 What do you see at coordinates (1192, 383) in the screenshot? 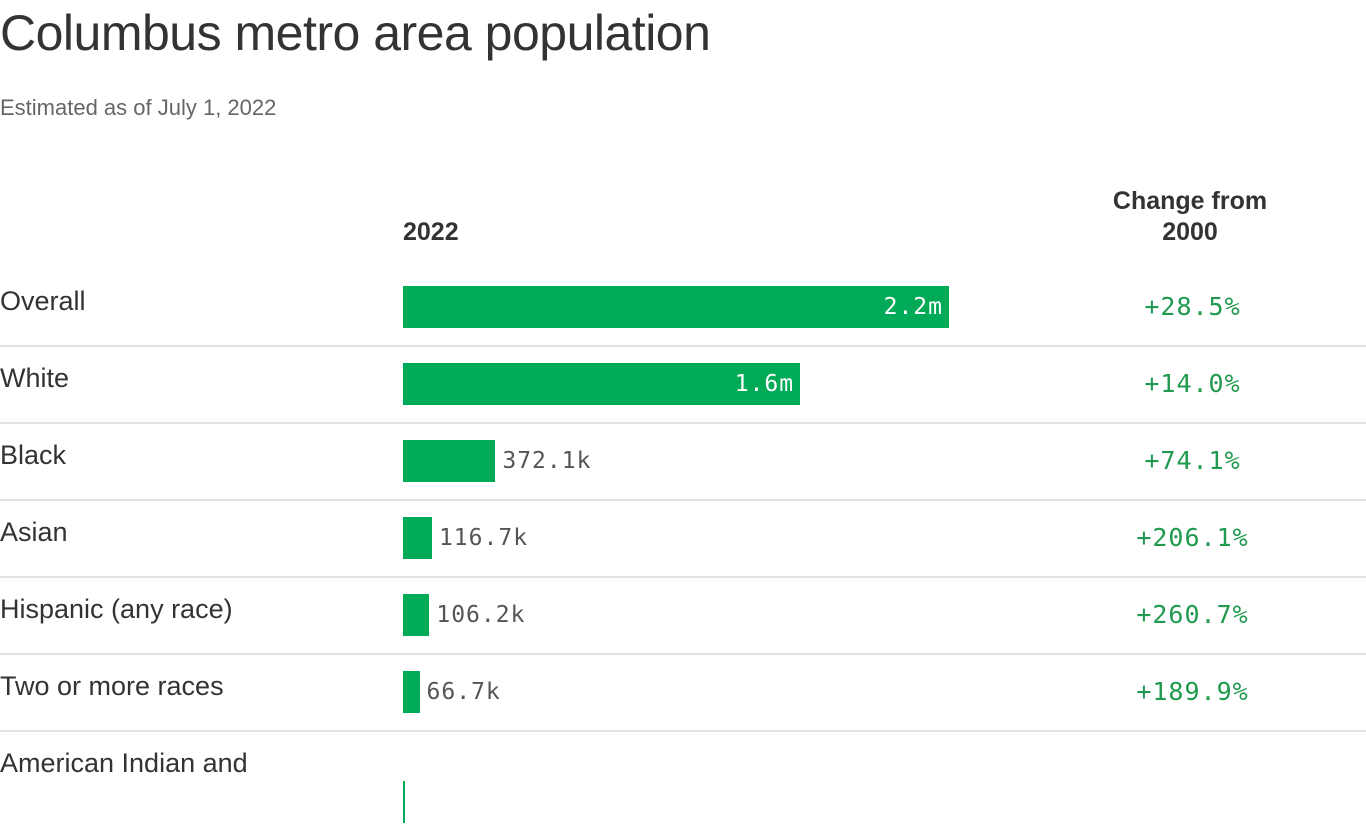
I see `change-value: +14.0%` at bounding box center [1192, 383].